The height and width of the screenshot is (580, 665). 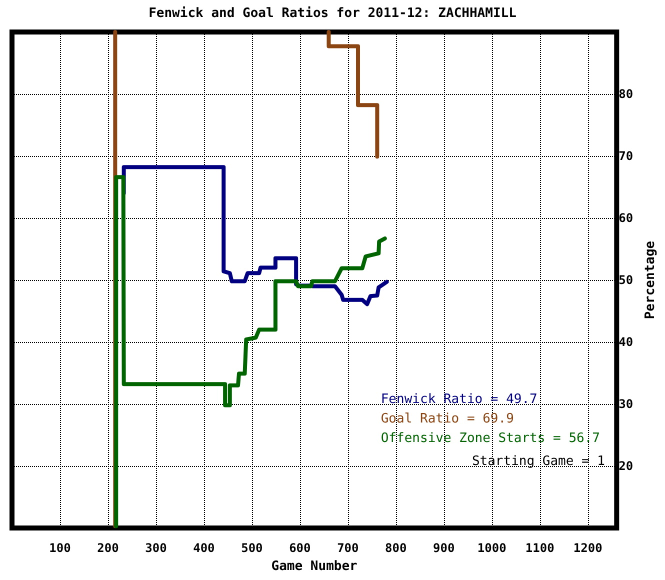 I want to click on x-tick-label: 1100, so click(x=539, y=548).